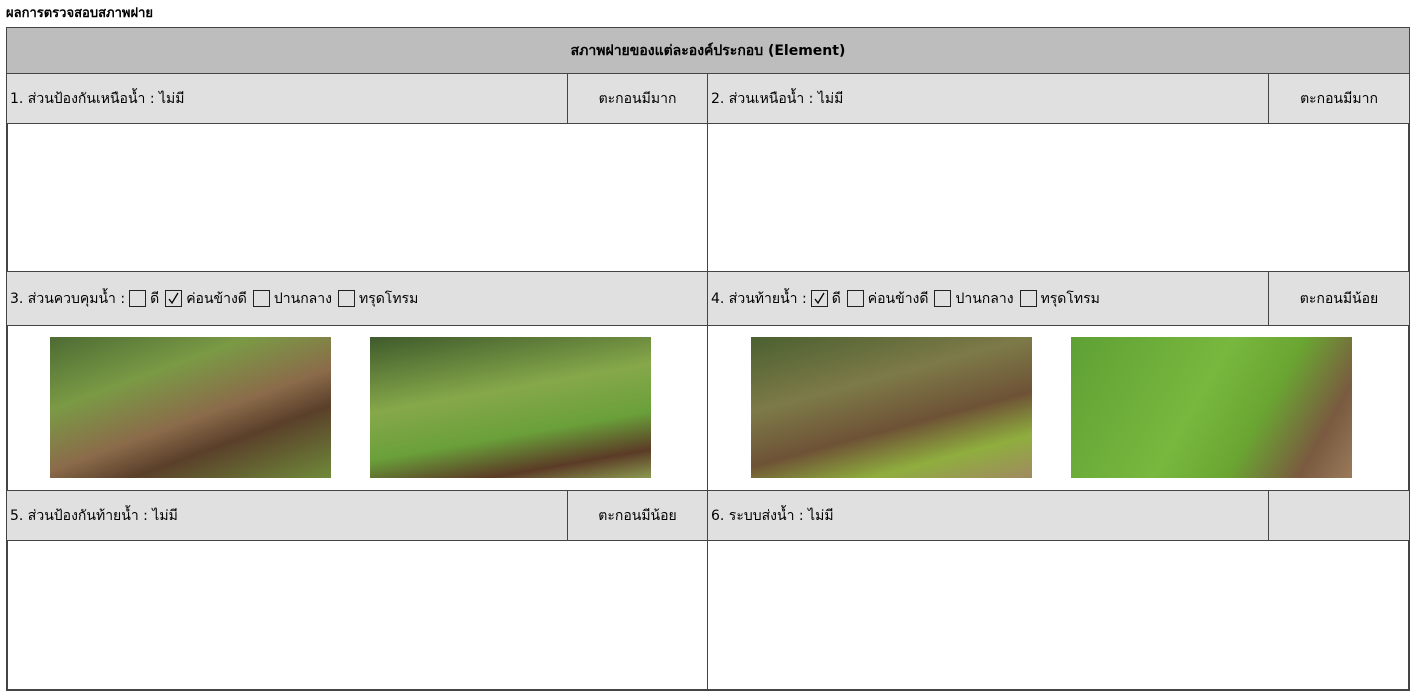 This screenshot has height=697, width=1415. What do you see at coordinates (708, 50) in the screenshot?
I see `table-title: สภาพฝายของแต่ละองค์ประกอบ (Element)` at bounding box center [708, 50].